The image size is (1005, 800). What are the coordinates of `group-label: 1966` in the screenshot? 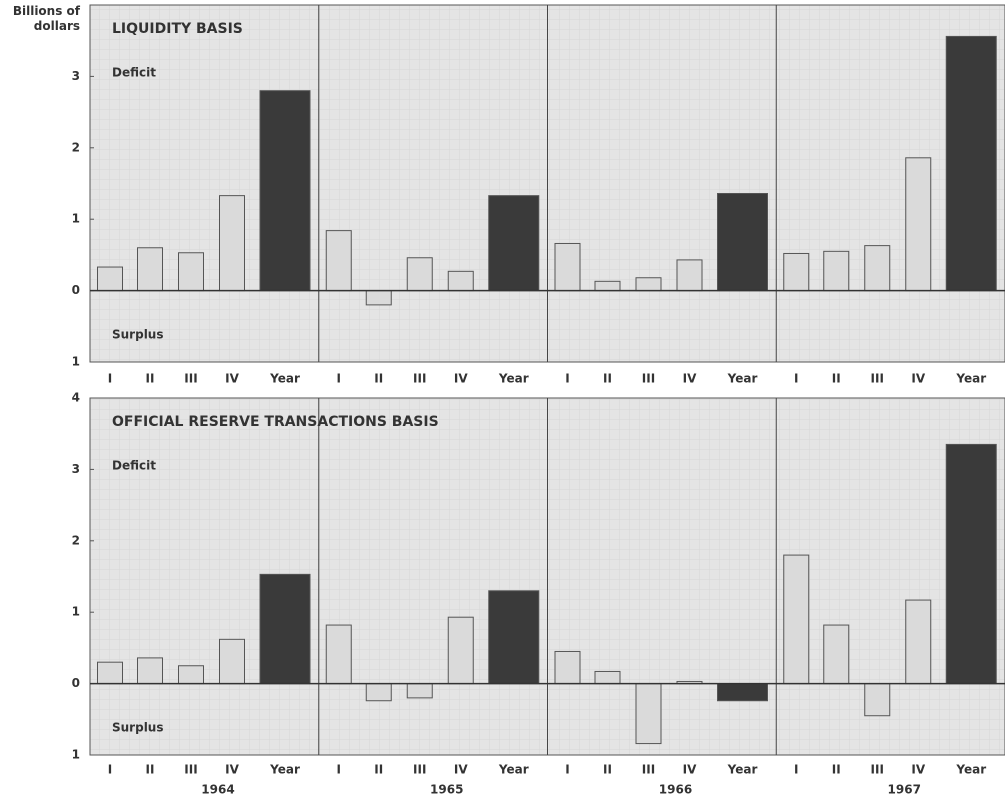 It's located at (675, 790).